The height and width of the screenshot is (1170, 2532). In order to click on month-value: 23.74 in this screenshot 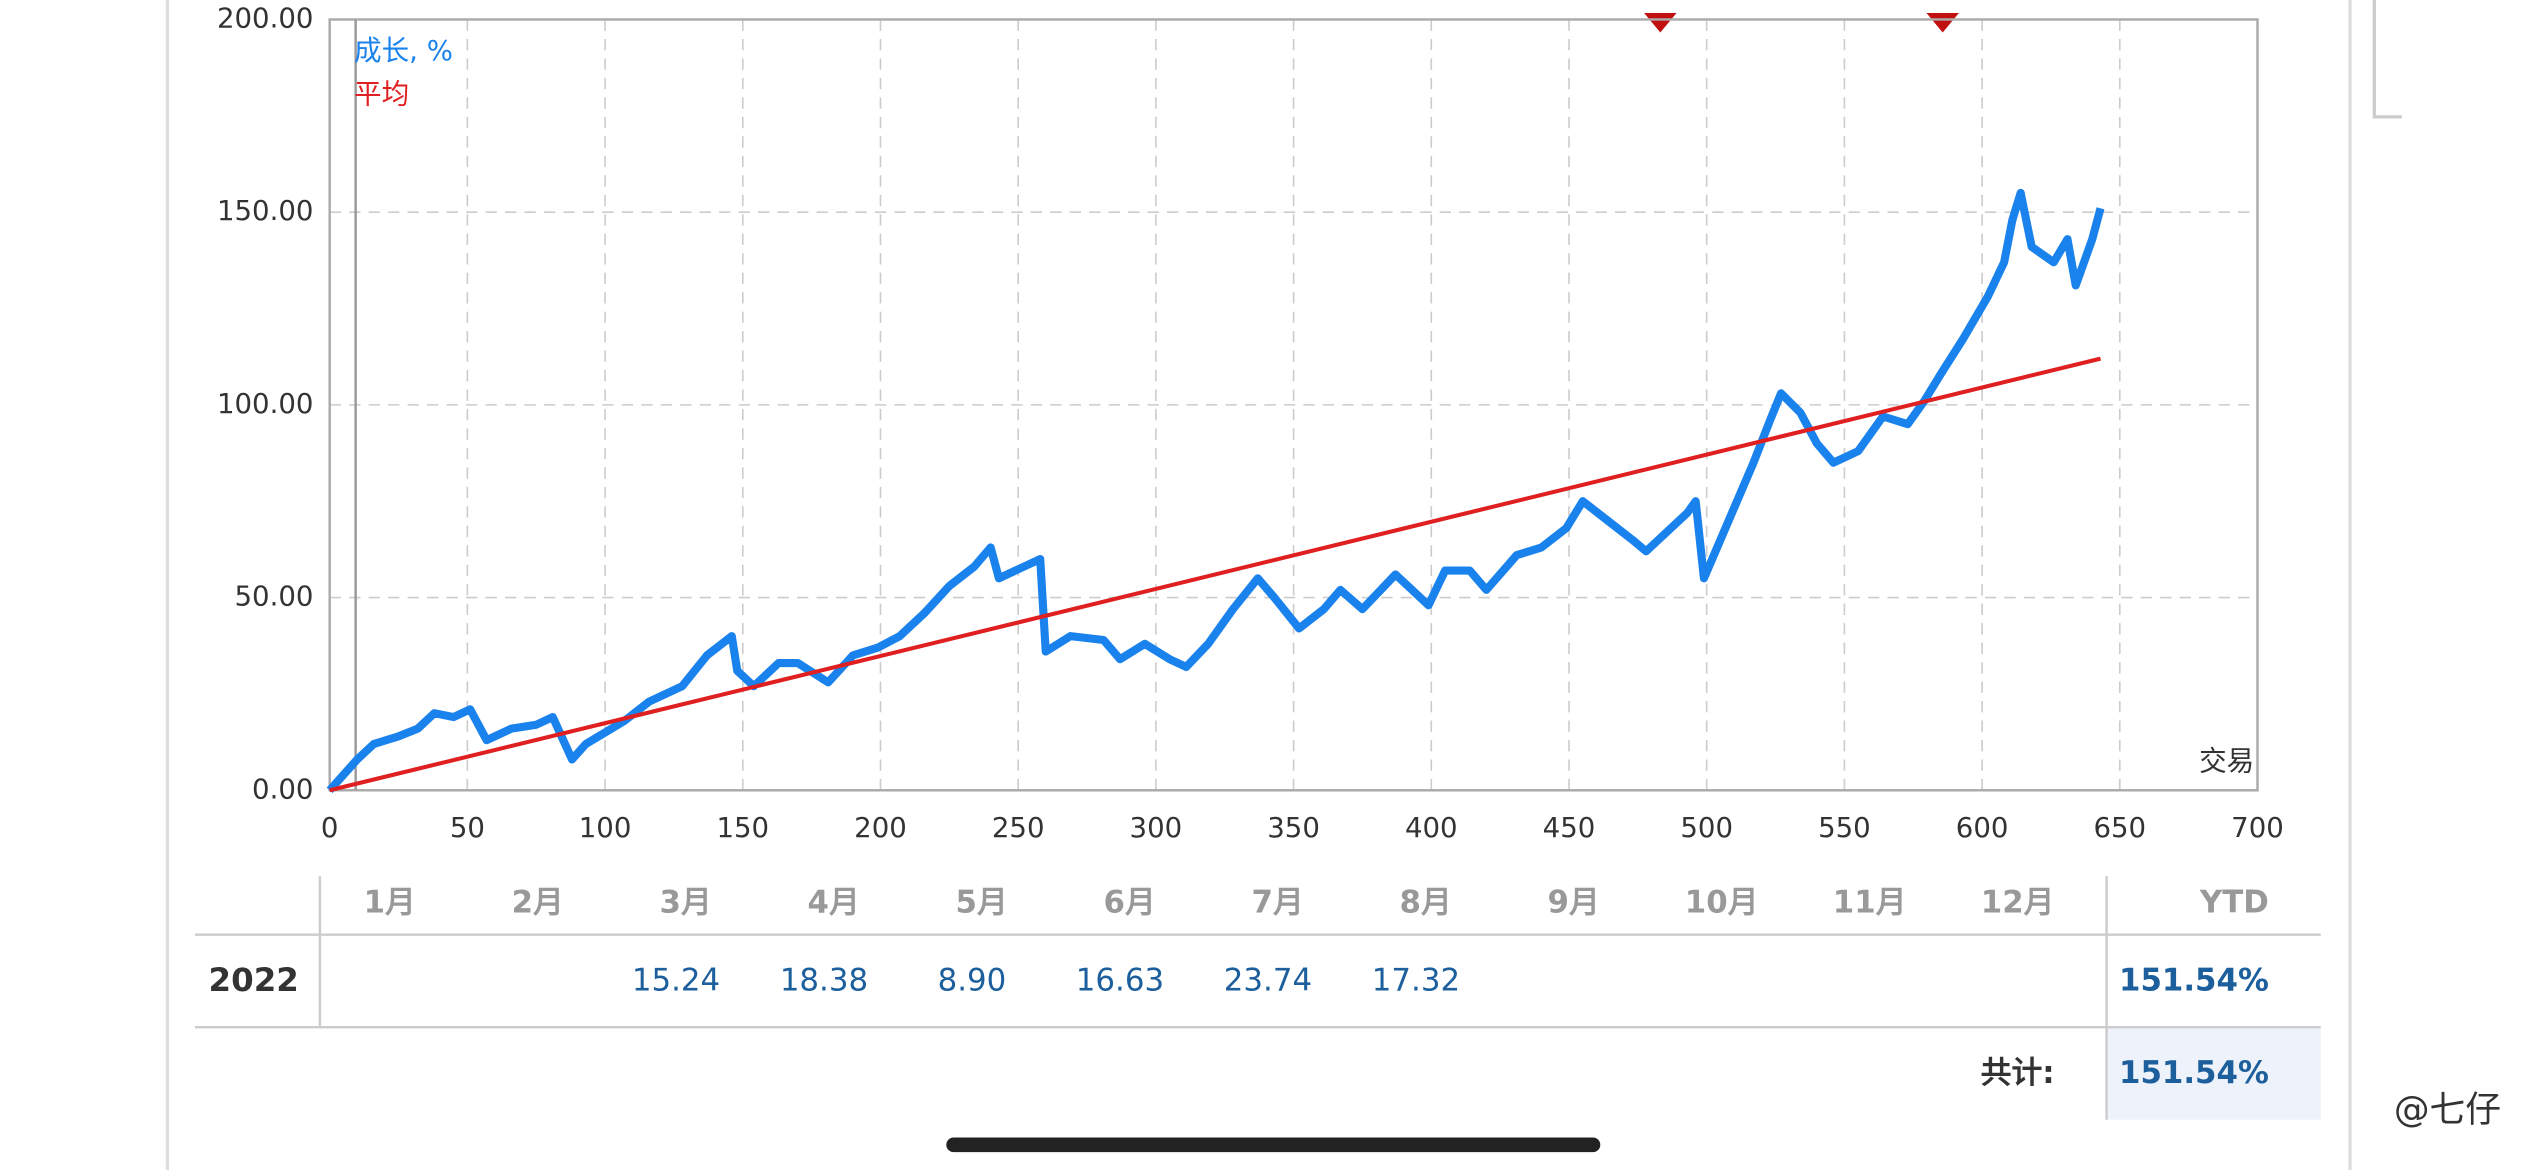, I will do `click(1268, 980)`.